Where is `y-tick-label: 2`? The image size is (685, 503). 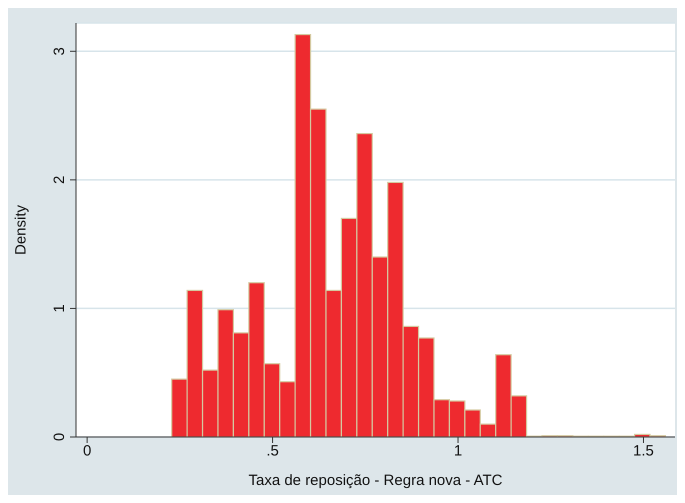
y-tick-label: 2 is located at coordinates (59, 180).